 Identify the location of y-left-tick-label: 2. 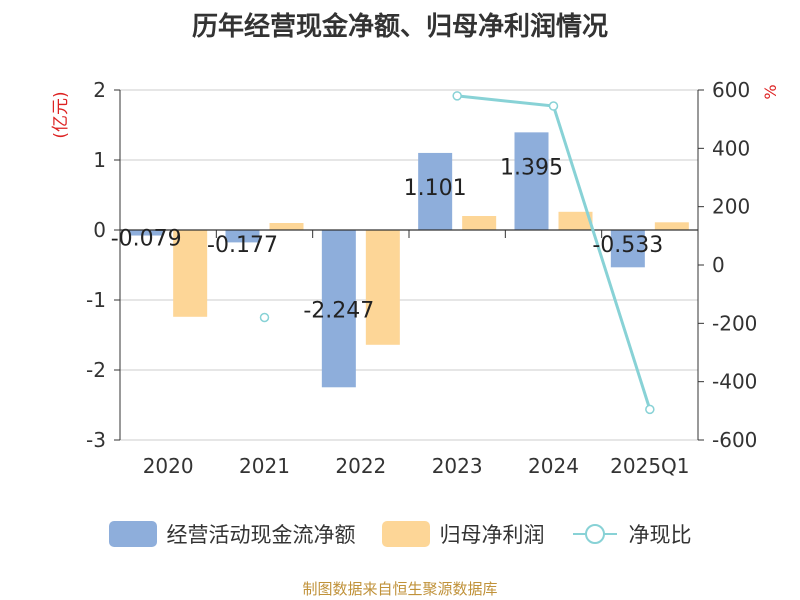
(99, 90).